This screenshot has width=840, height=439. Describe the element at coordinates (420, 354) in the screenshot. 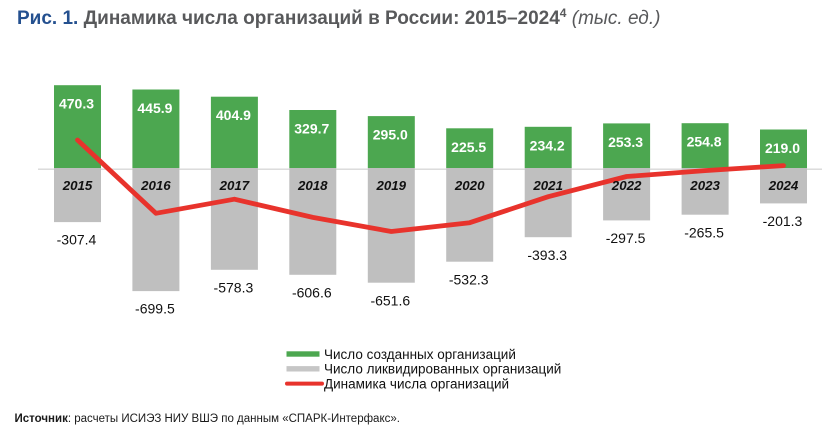

I see `svg-text: Число созданных организаций` at that location.